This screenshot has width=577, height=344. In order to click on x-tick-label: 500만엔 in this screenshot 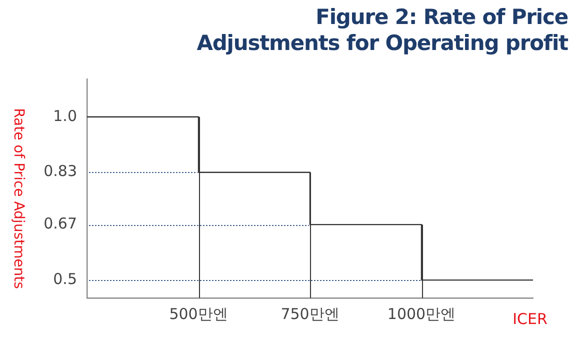, I will do `click(198, 313)`.